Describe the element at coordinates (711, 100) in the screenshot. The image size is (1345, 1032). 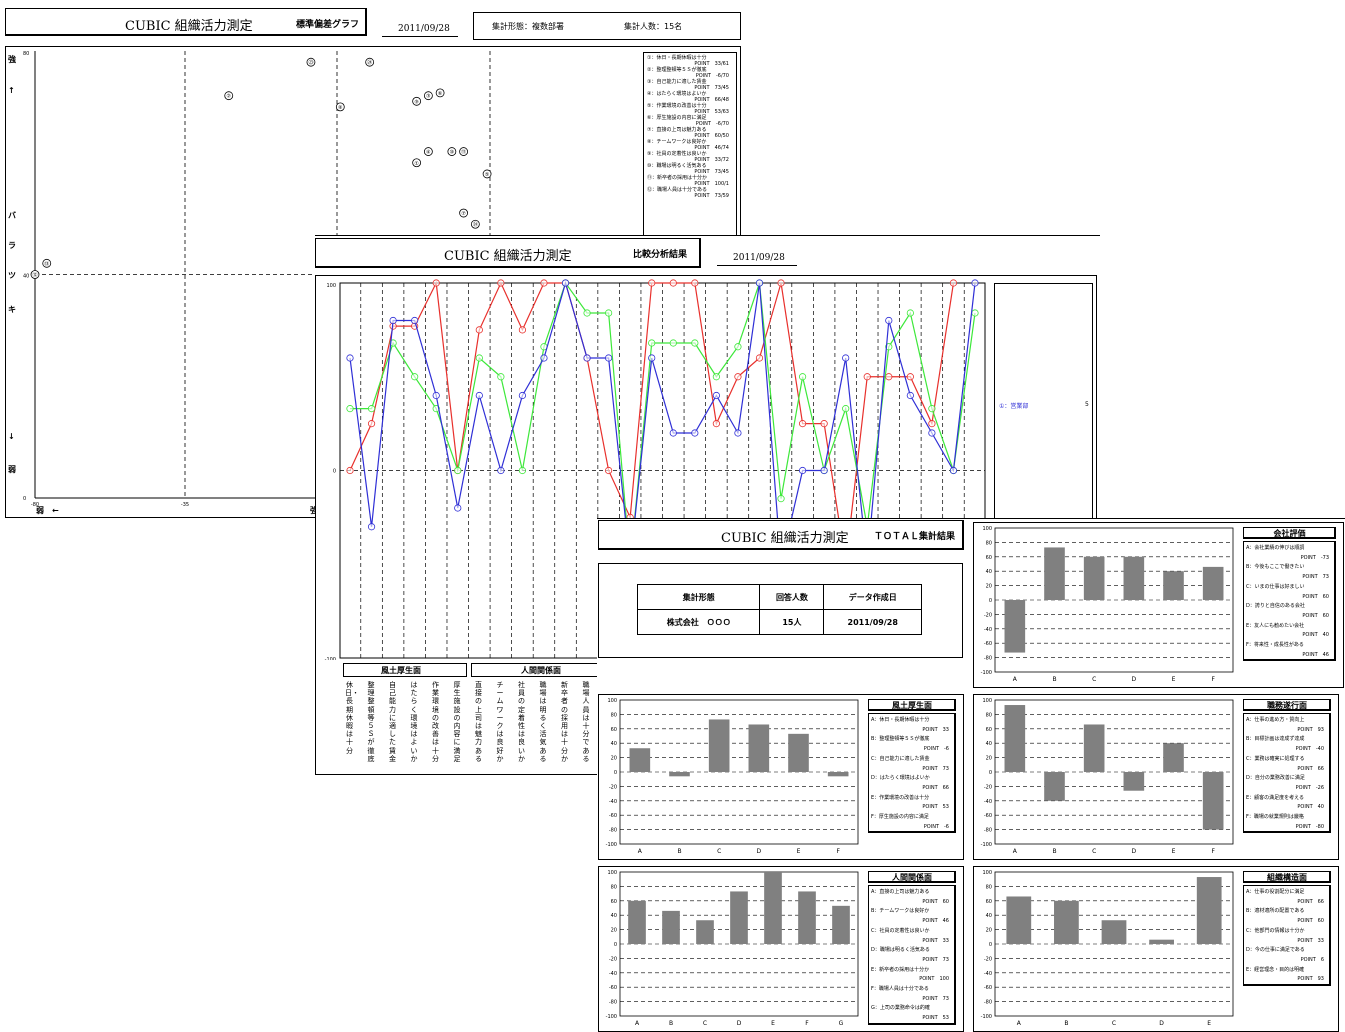
I see `sheet1-legend-point: POINT 66/48` at that location.